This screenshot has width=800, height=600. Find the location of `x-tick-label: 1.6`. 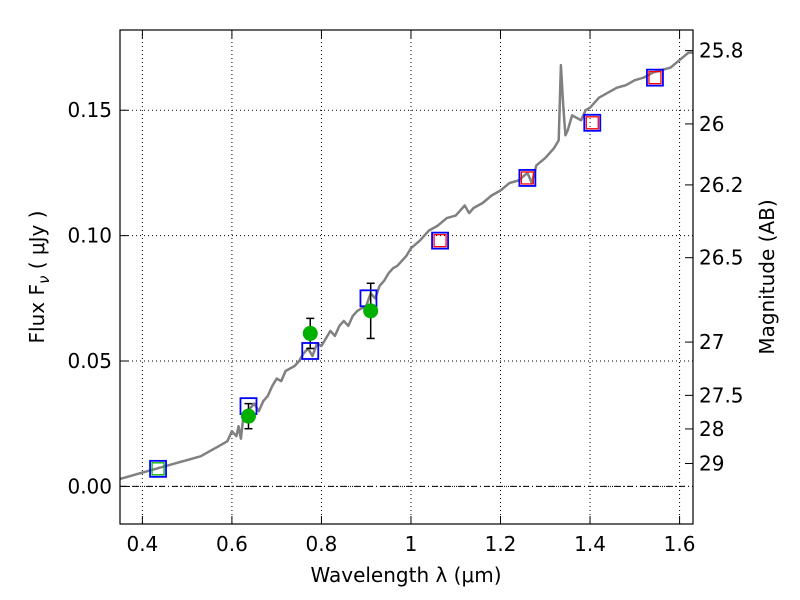

x-tick-label: 1.6 is located at coordinates (680, 544).